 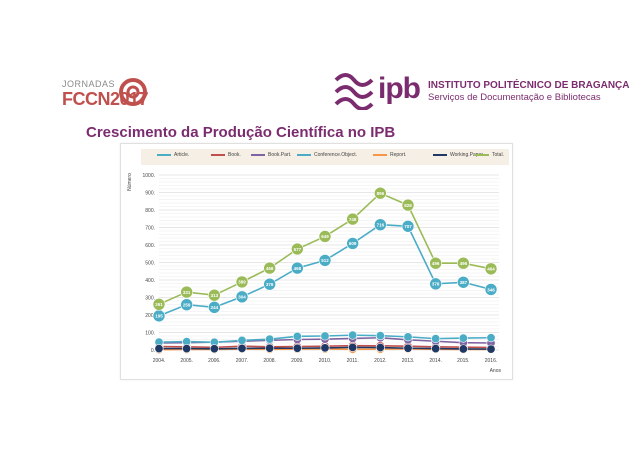 What do you see at coordinates (159, 316) in the screenshot?
I see `data-label: 195` at bounding box center [159, 316].